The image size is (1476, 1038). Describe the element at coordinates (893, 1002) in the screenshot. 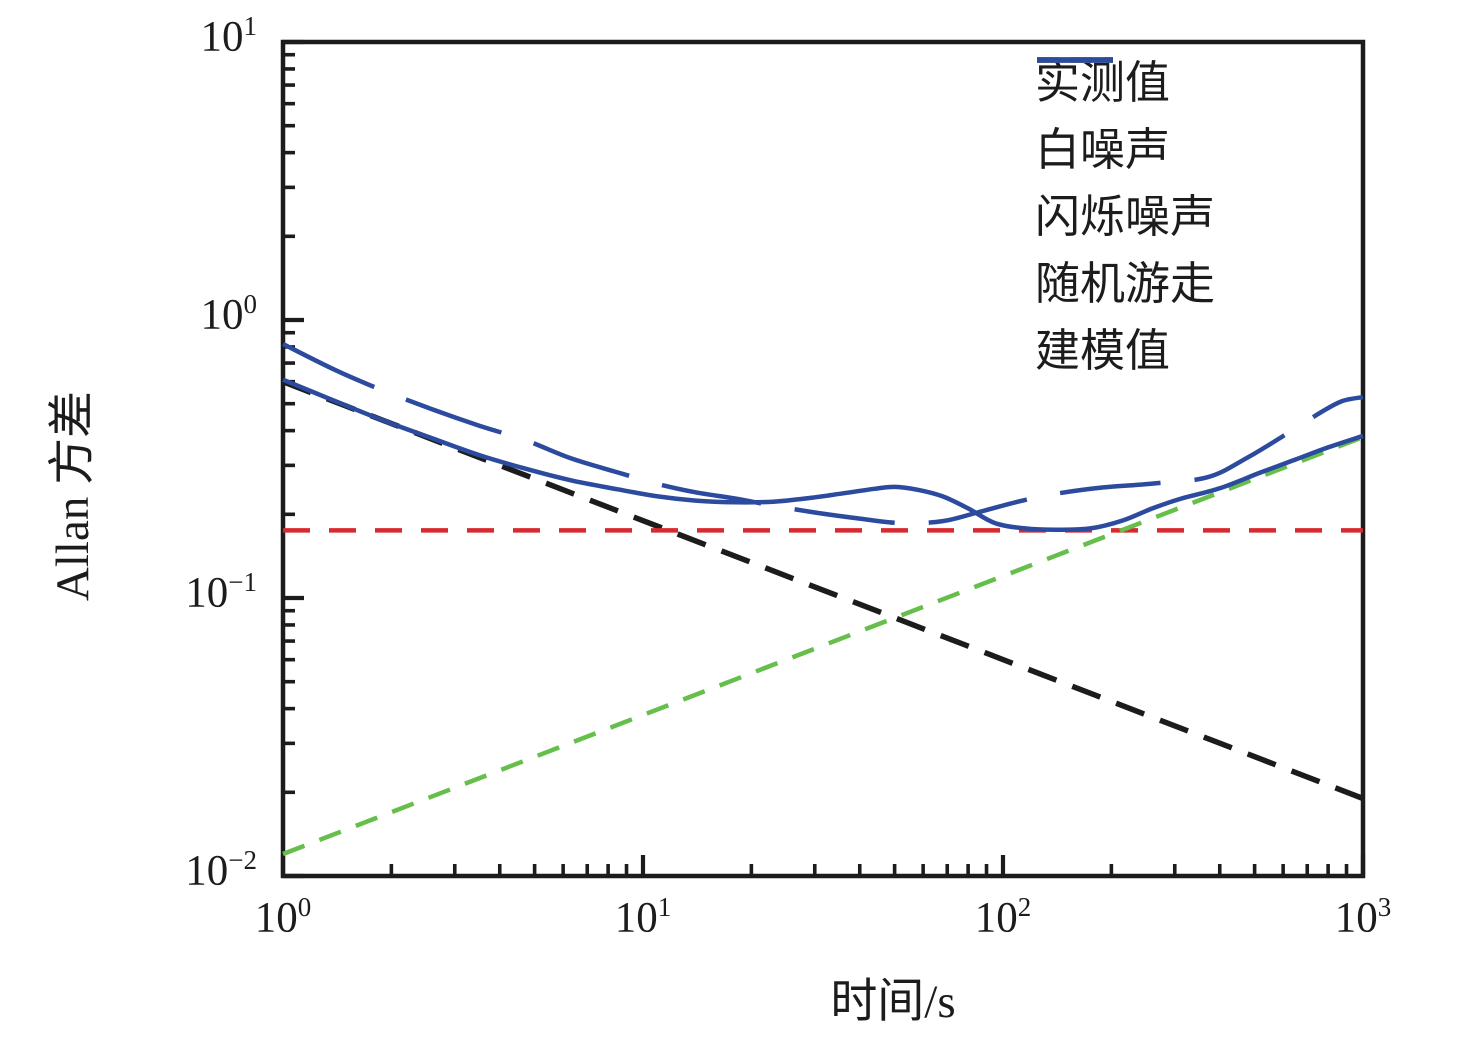

I see `x-axis-title: 时间/s` at that location.